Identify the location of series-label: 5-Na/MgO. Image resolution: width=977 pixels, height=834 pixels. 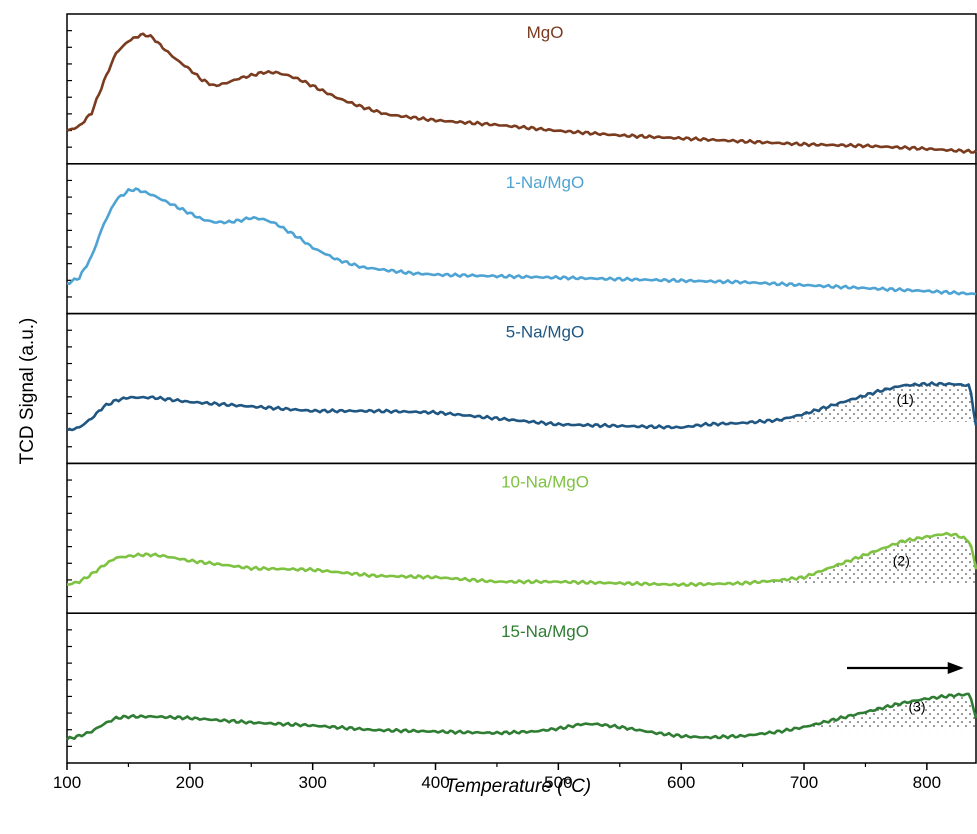
(545, 332).